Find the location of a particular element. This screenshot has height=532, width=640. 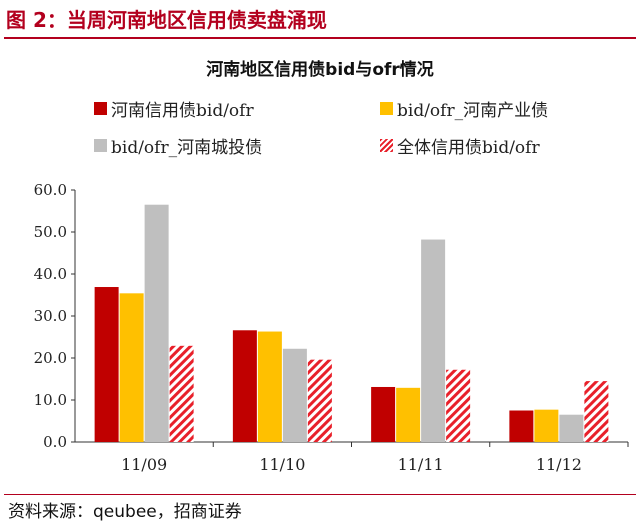

source-note: 资料来源：qeubee，招商证券 is located at coordinates (125, 512).